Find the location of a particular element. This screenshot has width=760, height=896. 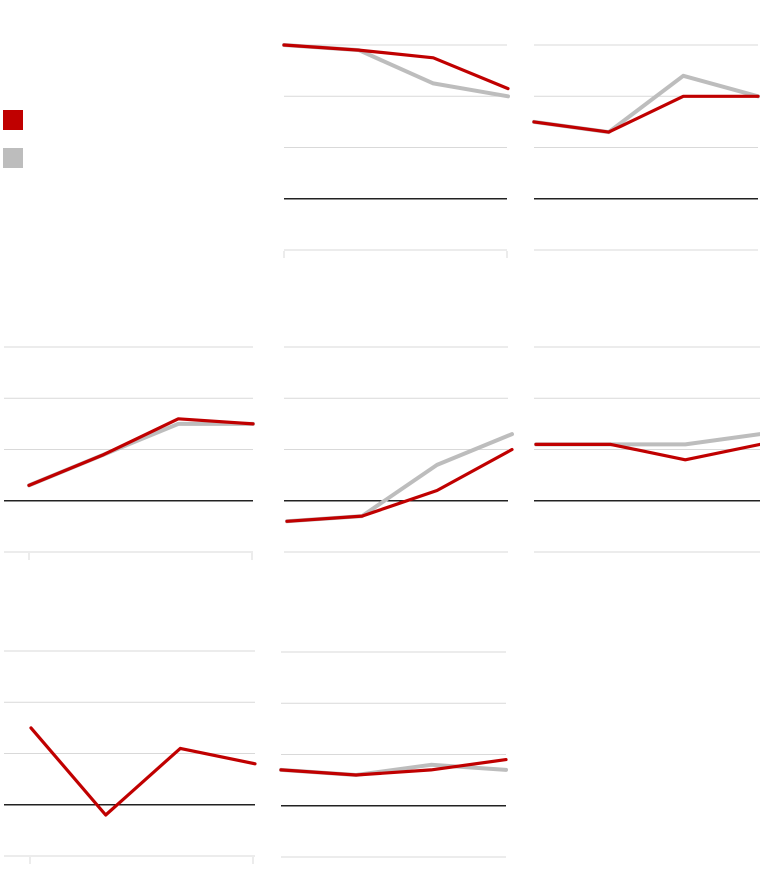

panel-row1-col2 is located at coordinates (396, 150).